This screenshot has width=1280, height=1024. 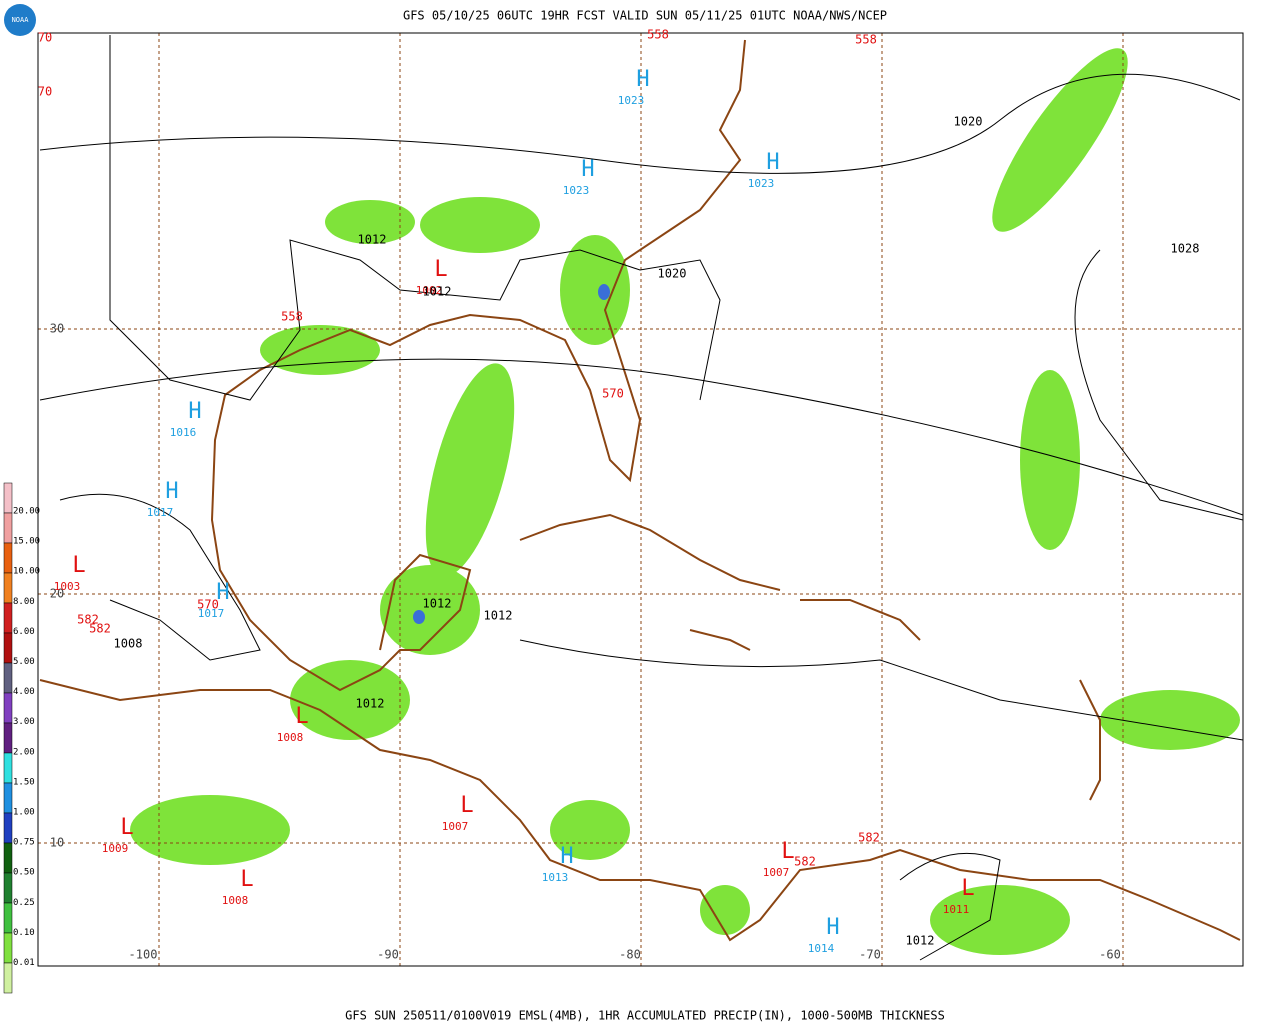 What do you see at coordinates (57, 329) in the screenshot?
I see `latitude-label: 30` at bounding box center [57, 329].